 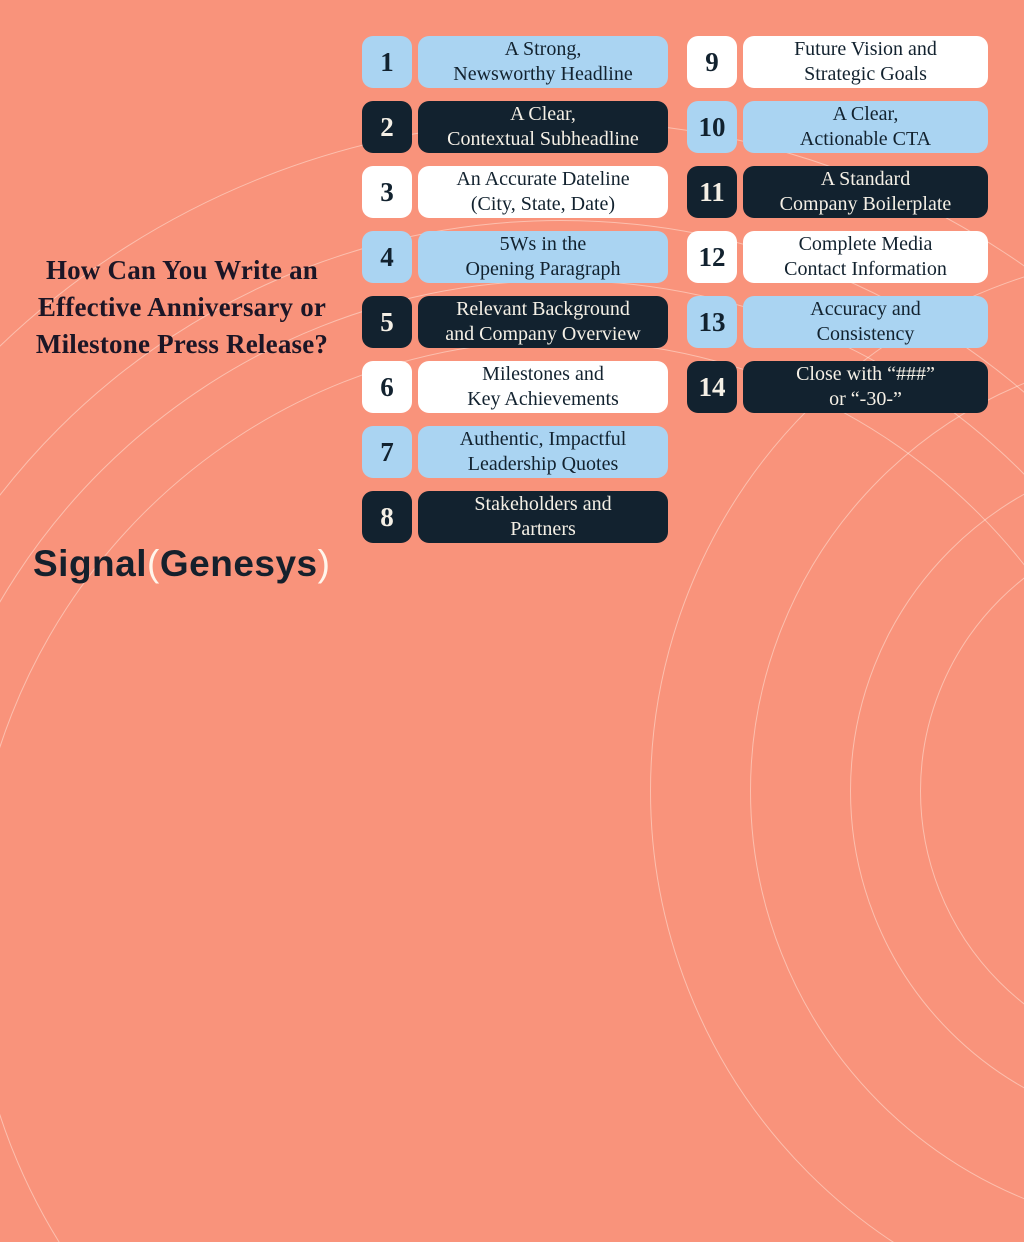 I want to click on item-label: Close with “###” or “-30-”, so click(x=865, y=386).